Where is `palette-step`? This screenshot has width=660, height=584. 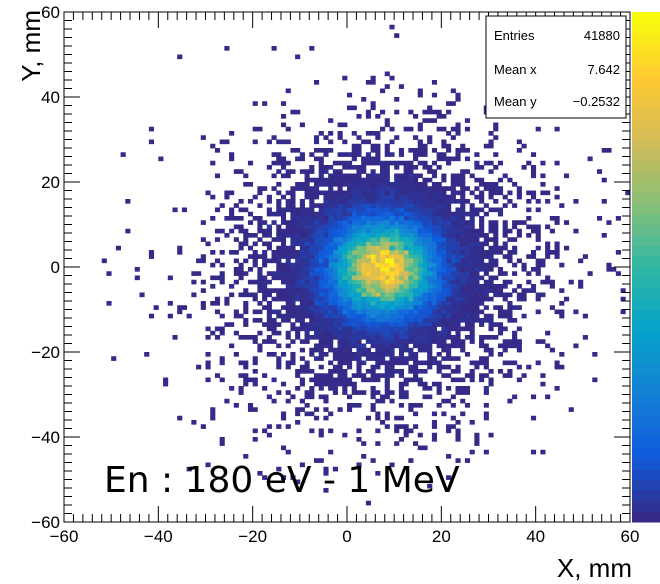
palette-step is located at coordinates (646, 273).